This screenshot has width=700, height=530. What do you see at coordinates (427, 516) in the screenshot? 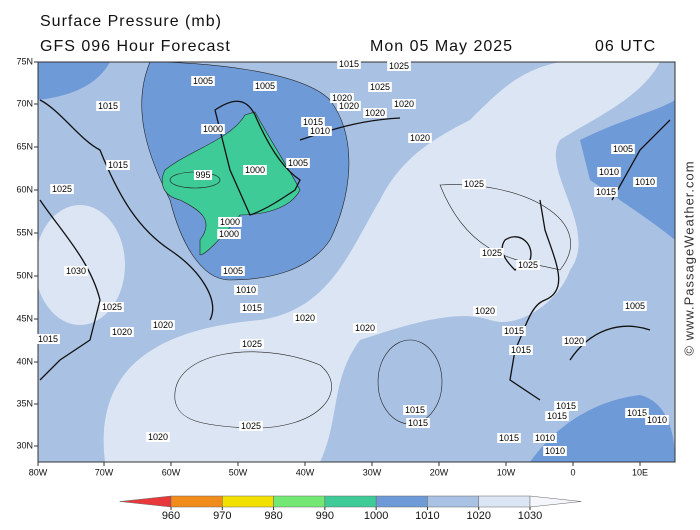
I see `colorbar-tick-label: 1010` at bounding box center [427, 516].